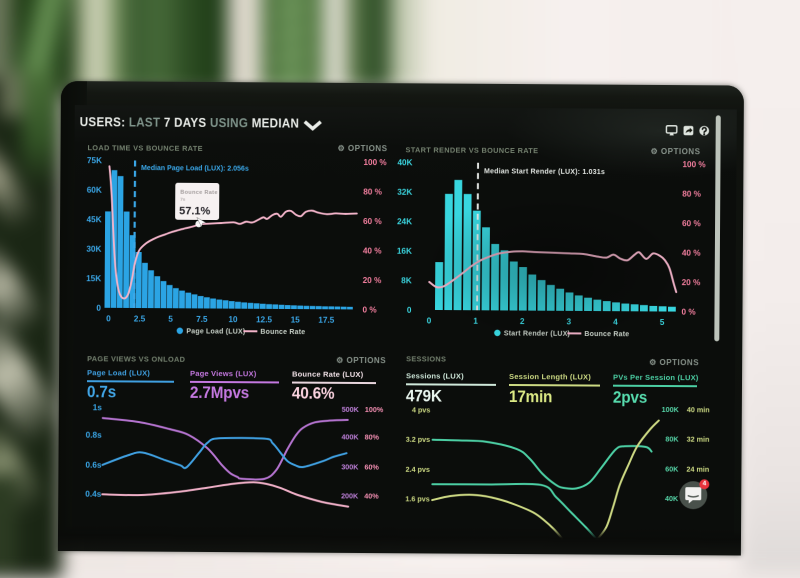  What do you see at coordinates (202, 319) in the screenshot?
I see `svg-text: 7.5` at bounding box center [202, 319].